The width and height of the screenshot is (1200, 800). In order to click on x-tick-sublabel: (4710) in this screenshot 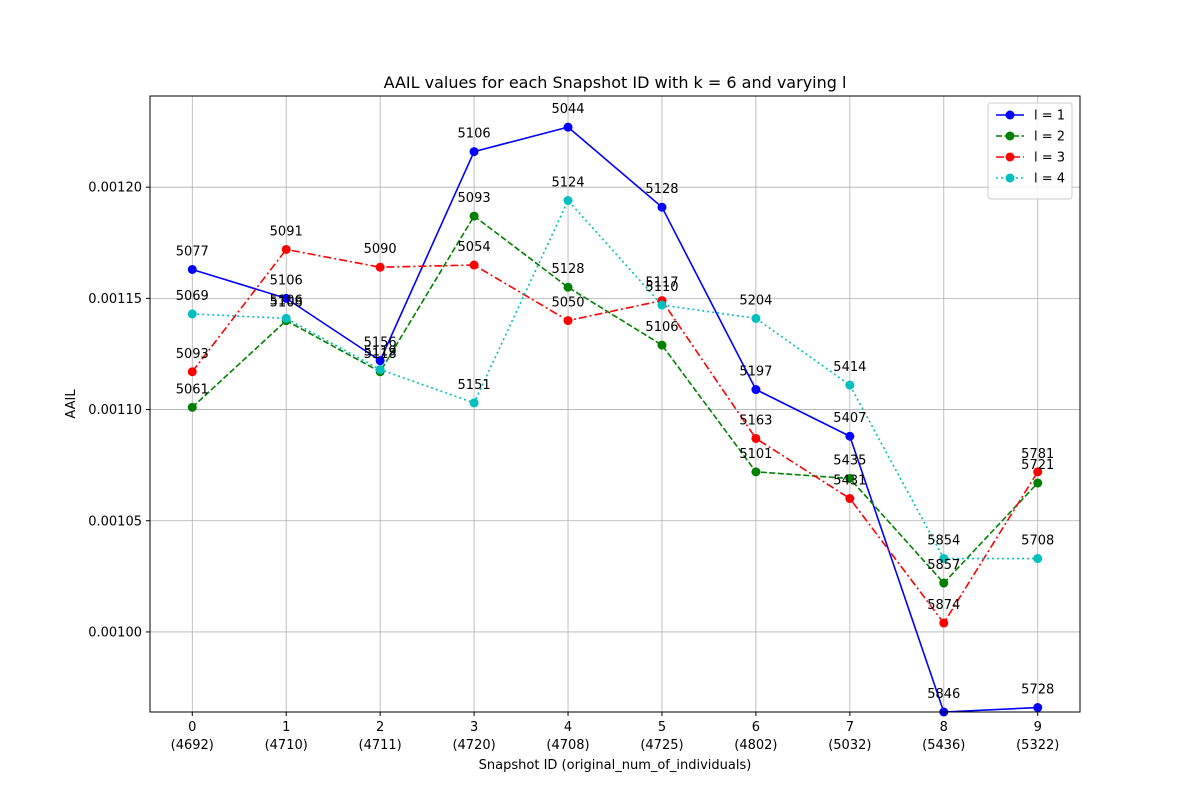, I will do `click(286, 745)`.